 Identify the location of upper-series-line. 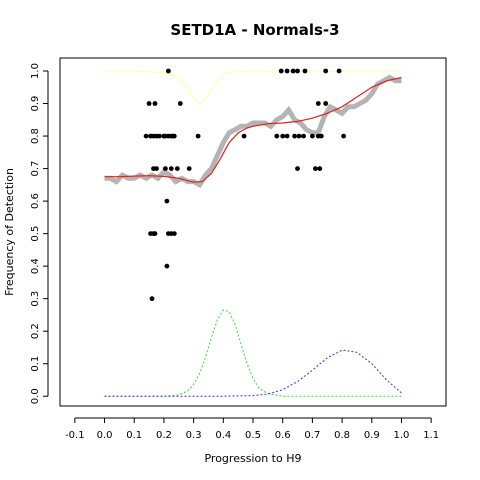
(253, 87).